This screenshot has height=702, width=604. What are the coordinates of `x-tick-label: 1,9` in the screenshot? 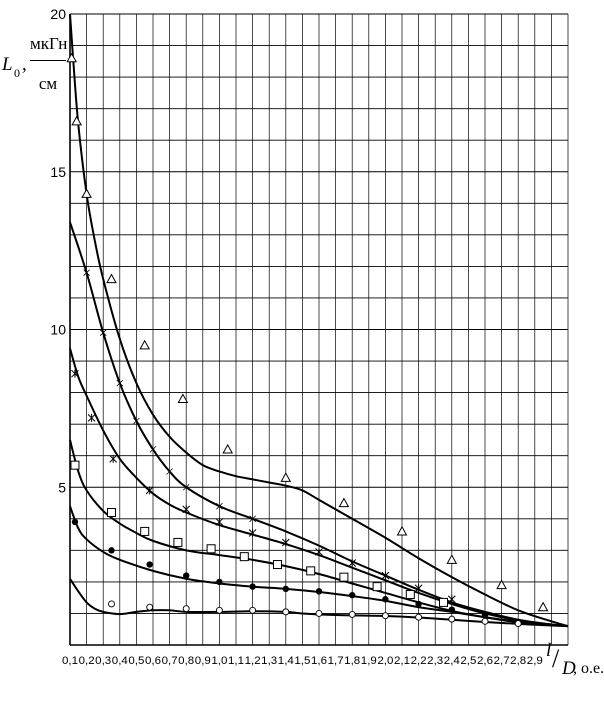 It's located at (369, 661).